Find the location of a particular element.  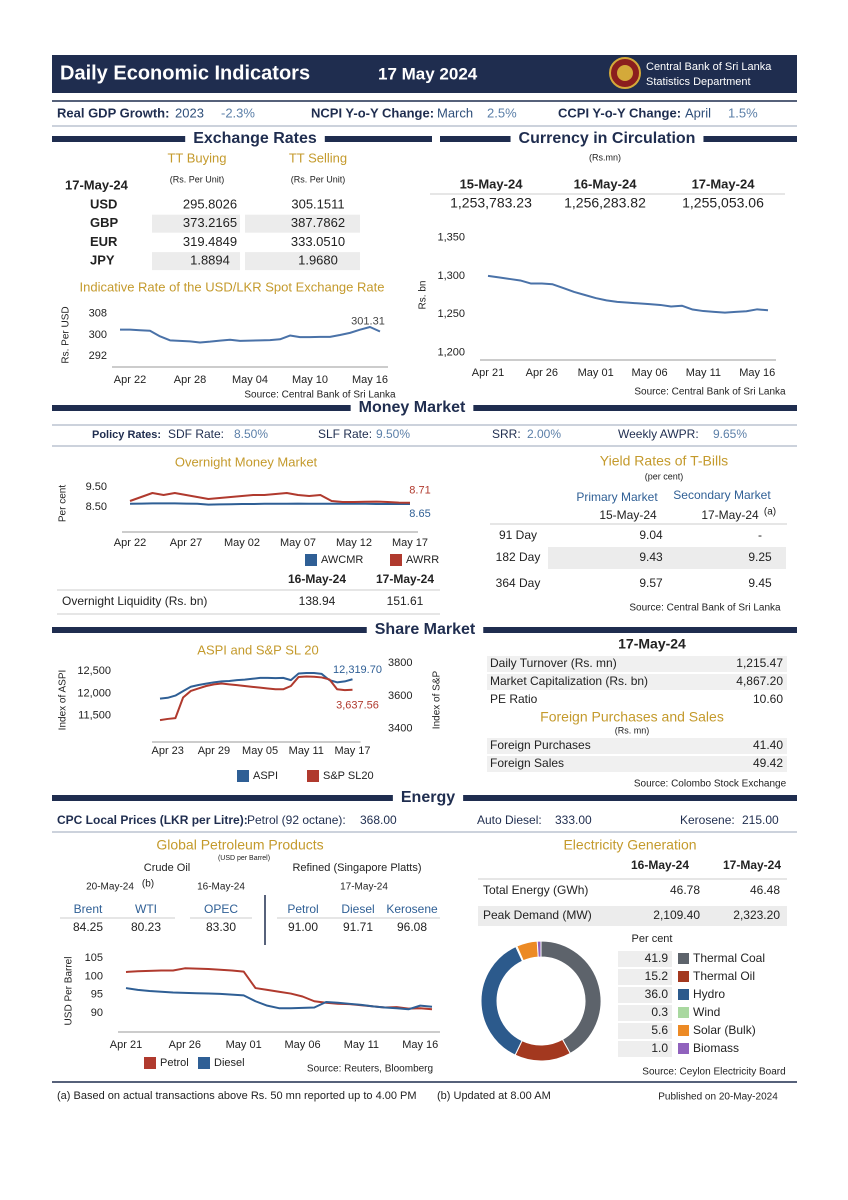

legend-label: Petrol is located at coordinates (174, 1063).